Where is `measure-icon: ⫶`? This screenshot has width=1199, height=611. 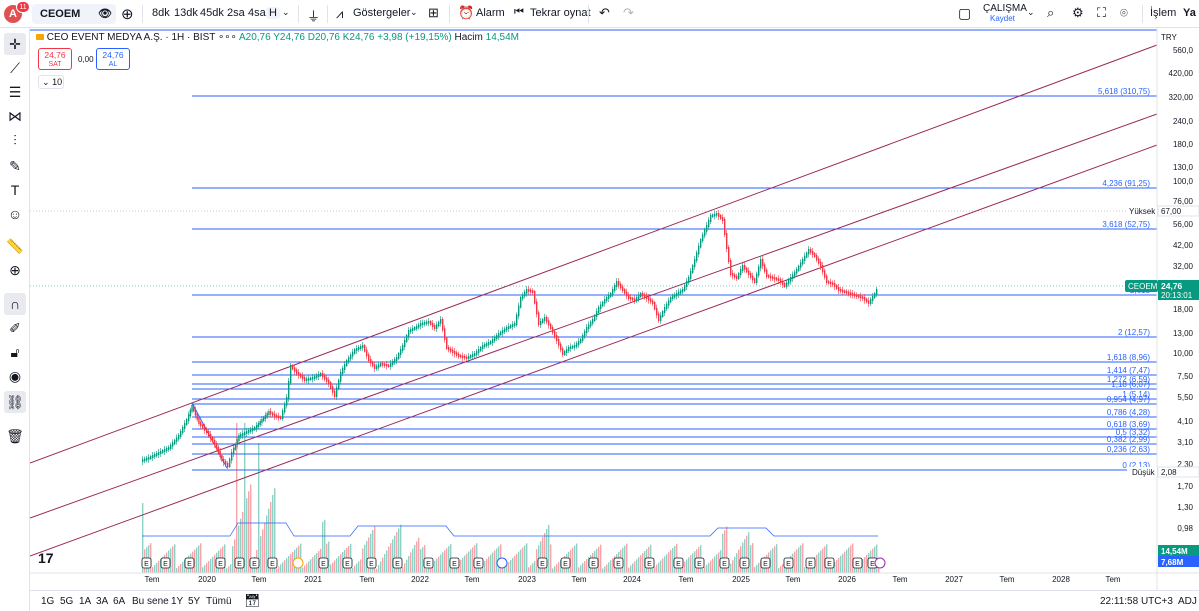
measure-icon: ⫶ is located at coordinates (15, 139).